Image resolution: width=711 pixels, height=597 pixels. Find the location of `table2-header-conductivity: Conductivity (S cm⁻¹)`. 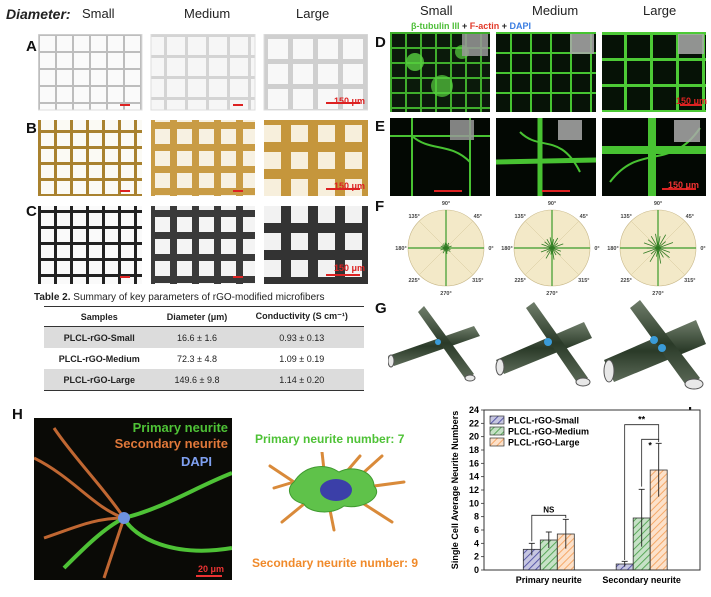

table2-header-conductivity: Conductivity (S cm⁻¹) is located at coordinates (301, 316).